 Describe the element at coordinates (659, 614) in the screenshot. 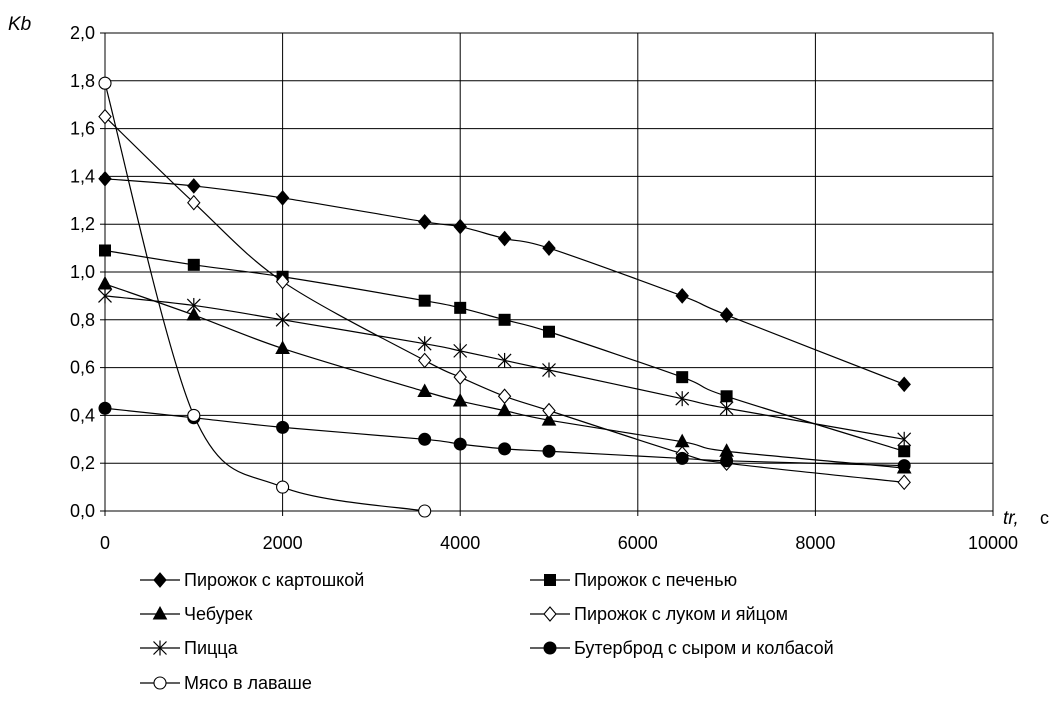

I see `legend-item: Пирожок с луком и яйцом` at that location.